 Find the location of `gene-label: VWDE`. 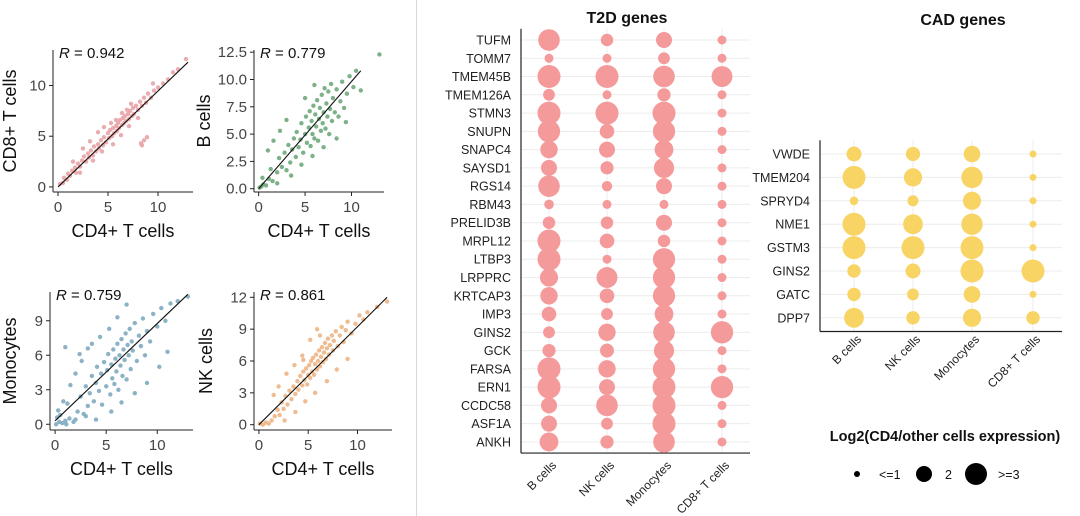

gene-label: VWDE is located at coordinates (792, 155).